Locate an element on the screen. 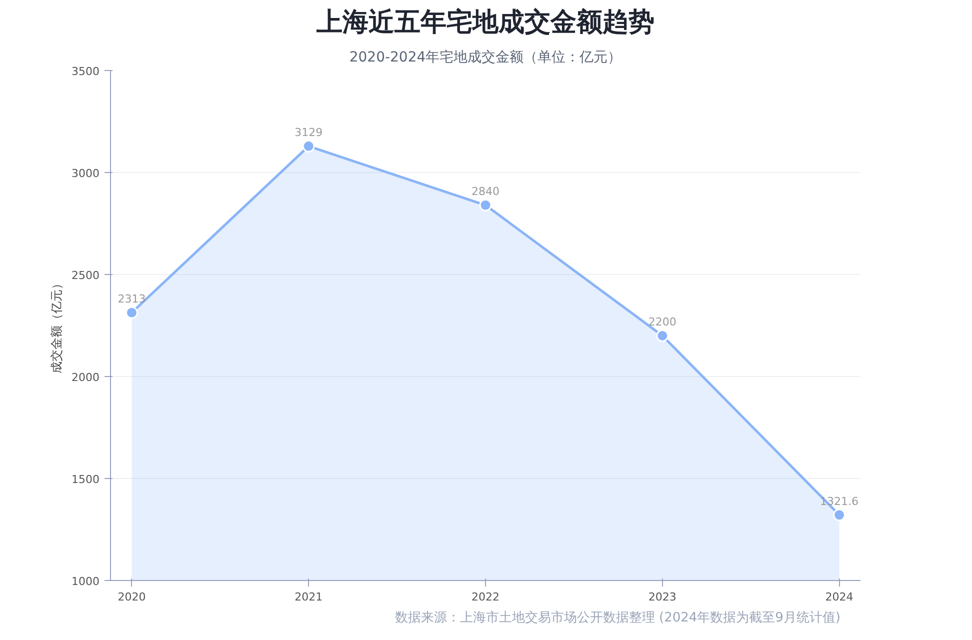 The width and height of the screenshot is (972, 640). x-tick-label: 2023 is located at coordinates (662, 597).